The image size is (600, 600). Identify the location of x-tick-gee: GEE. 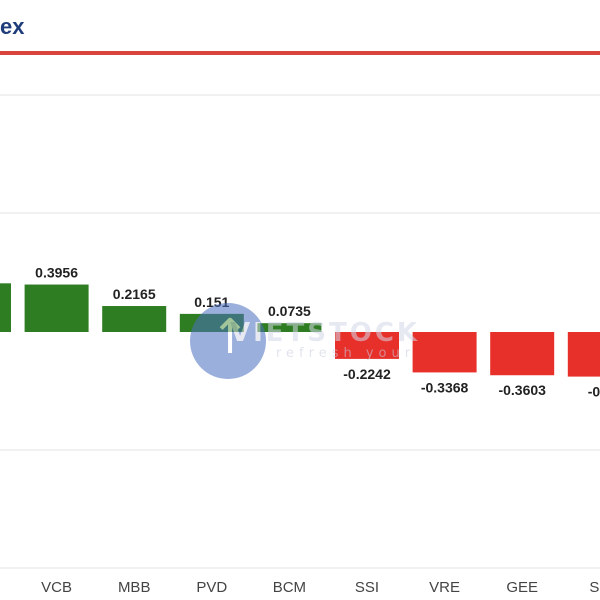
(522, 587).